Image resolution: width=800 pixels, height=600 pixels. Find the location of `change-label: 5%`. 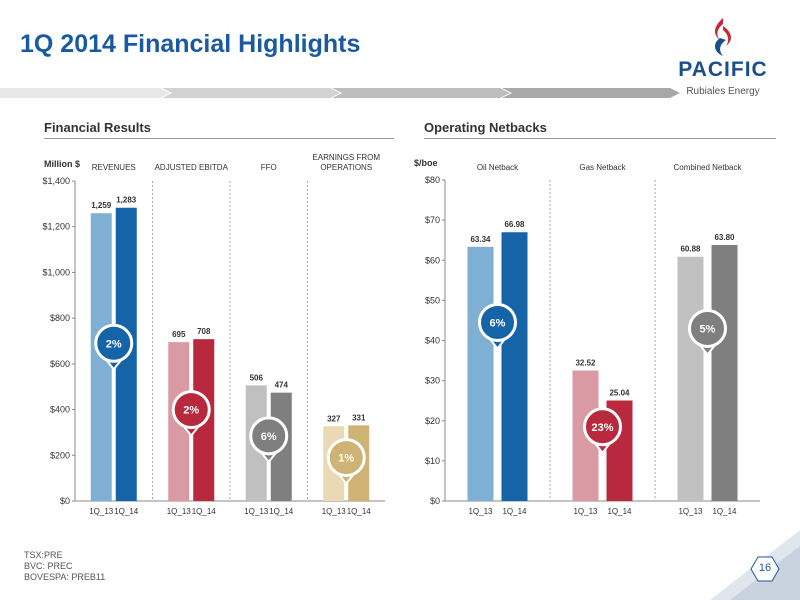

change-label: 5% is located at coordinates (708, 329).